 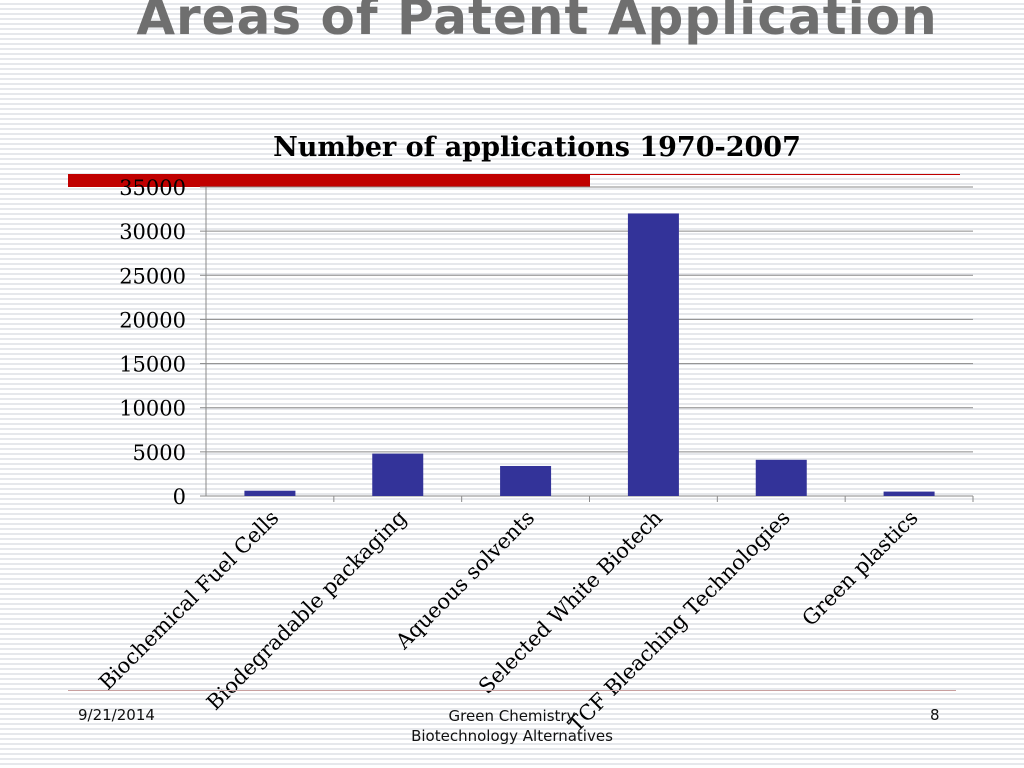 I want to click on y-tick-label: 20000, so click(x=152, y=320).